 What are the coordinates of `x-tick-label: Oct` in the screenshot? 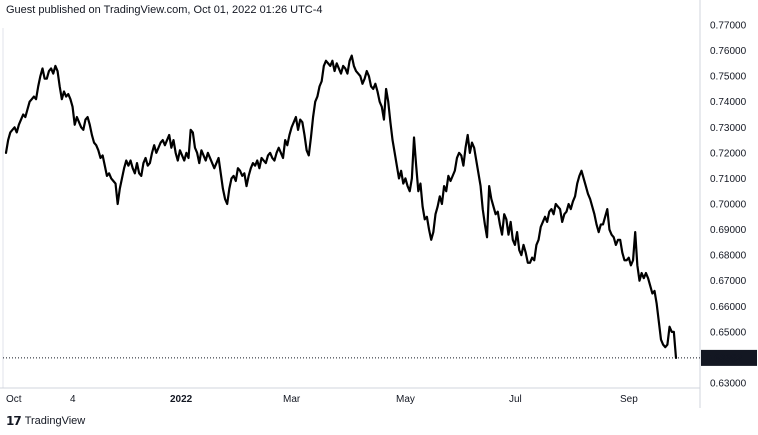 It's located at (14, 399).